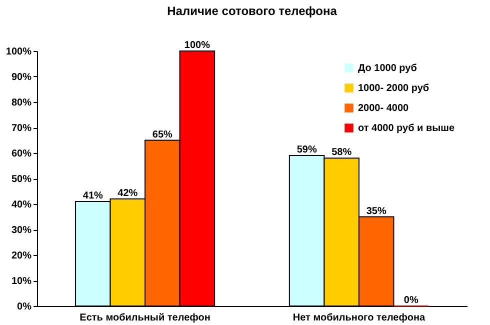  Describe the element at coordinates (145, 318) in the screenshot. I see `x-tick-label: Есть мобильный телефон` at that location.